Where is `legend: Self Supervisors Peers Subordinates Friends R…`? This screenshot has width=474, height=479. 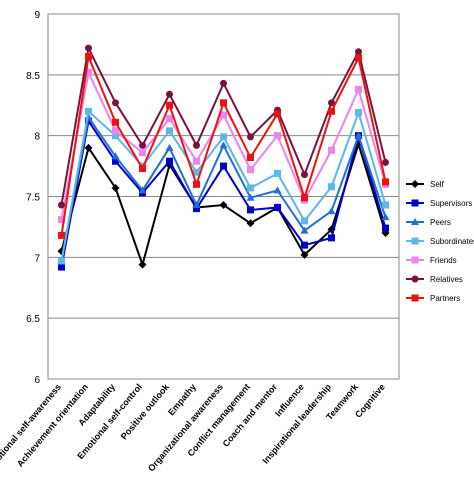
legend: Self Supervisors Peers Subordinates Friends R… is located at coordinates (440, 241).